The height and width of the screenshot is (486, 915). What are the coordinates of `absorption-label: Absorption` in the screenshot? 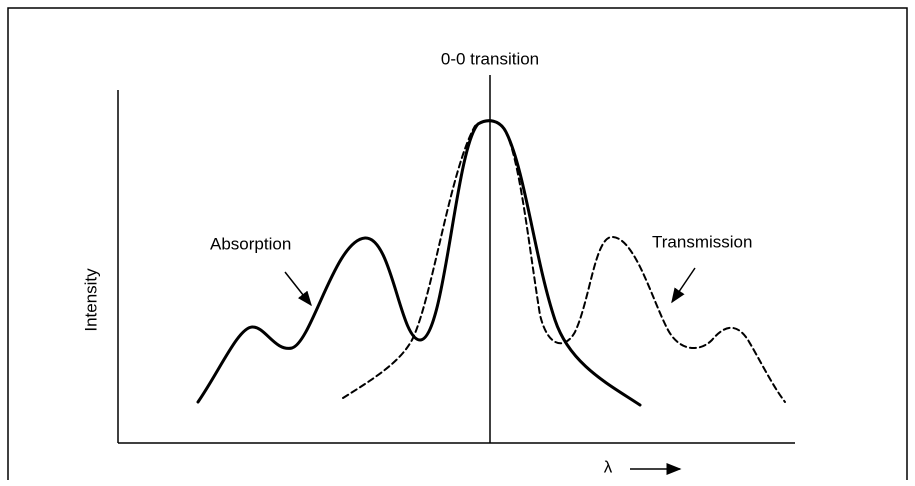 It's located at (250, 243).